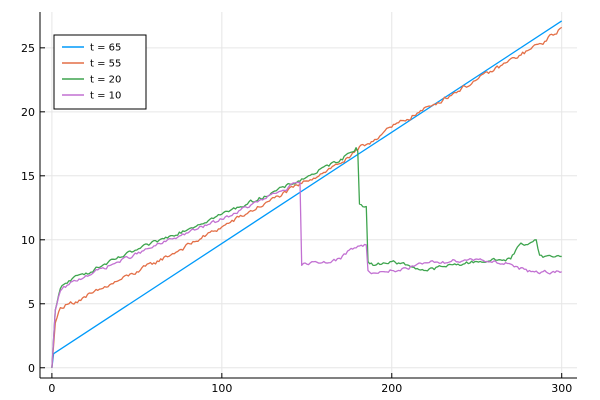 Image resolution: width=600 pixels, height=400 pixels. I want to click on legend-label: t = 65, so click(105, 48).